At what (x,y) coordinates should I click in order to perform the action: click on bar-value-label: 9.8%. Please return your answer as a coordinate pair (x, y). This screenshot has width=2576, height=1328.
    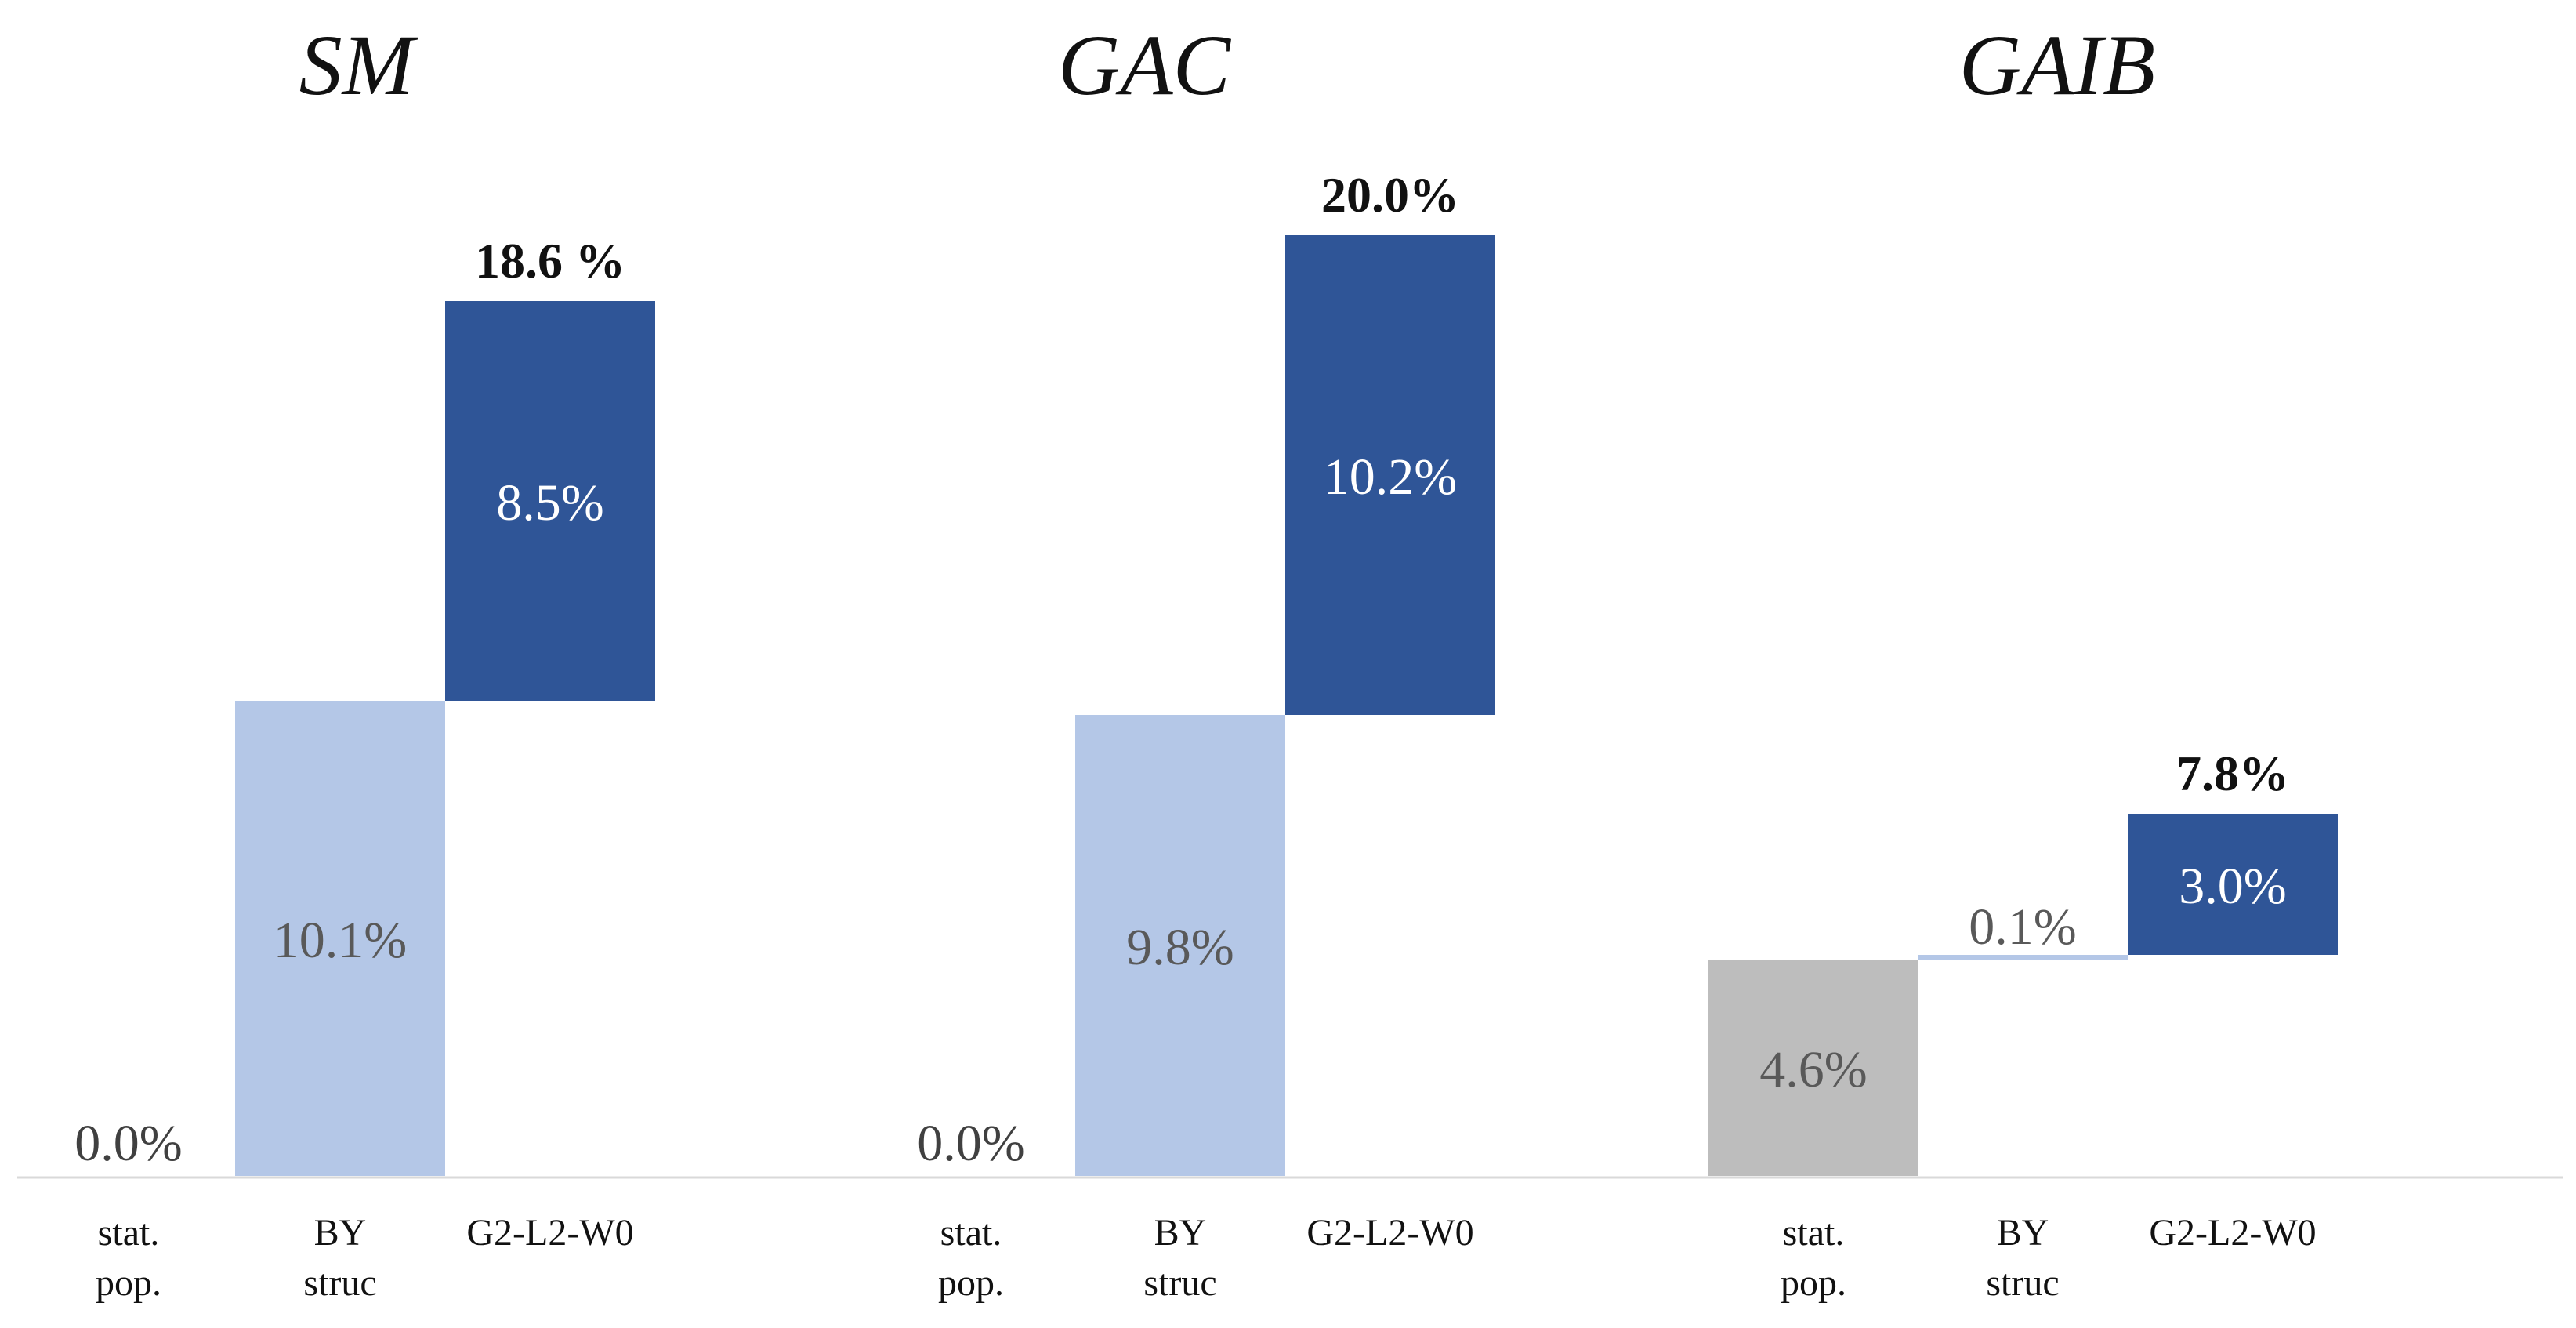
    Looking at the image, I should click on (1180, 948).